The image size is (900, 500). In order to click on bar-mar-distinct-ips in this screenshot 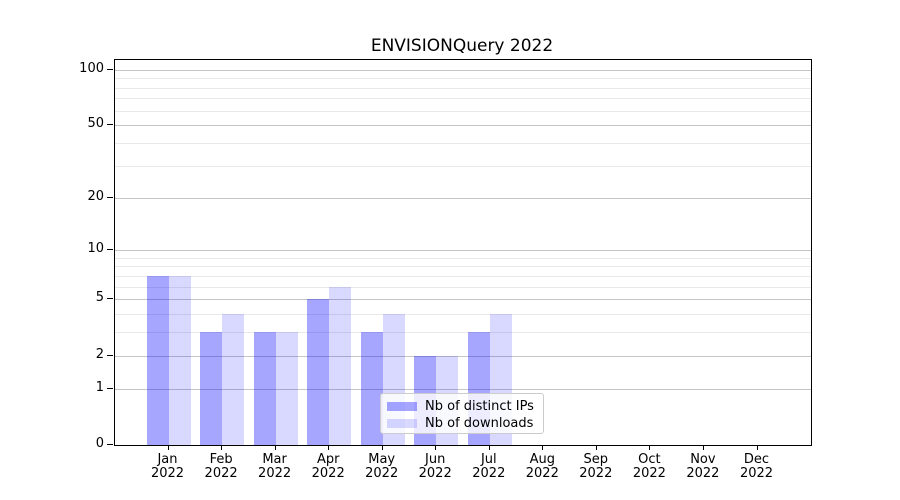, I will do `click(264, 388)`.